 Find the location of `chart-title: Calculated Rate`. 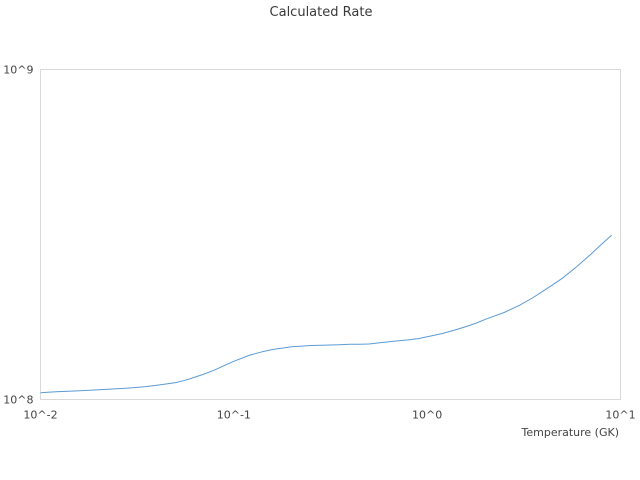

chart-title: Calculated Rate is located at coordinates (321, 12).